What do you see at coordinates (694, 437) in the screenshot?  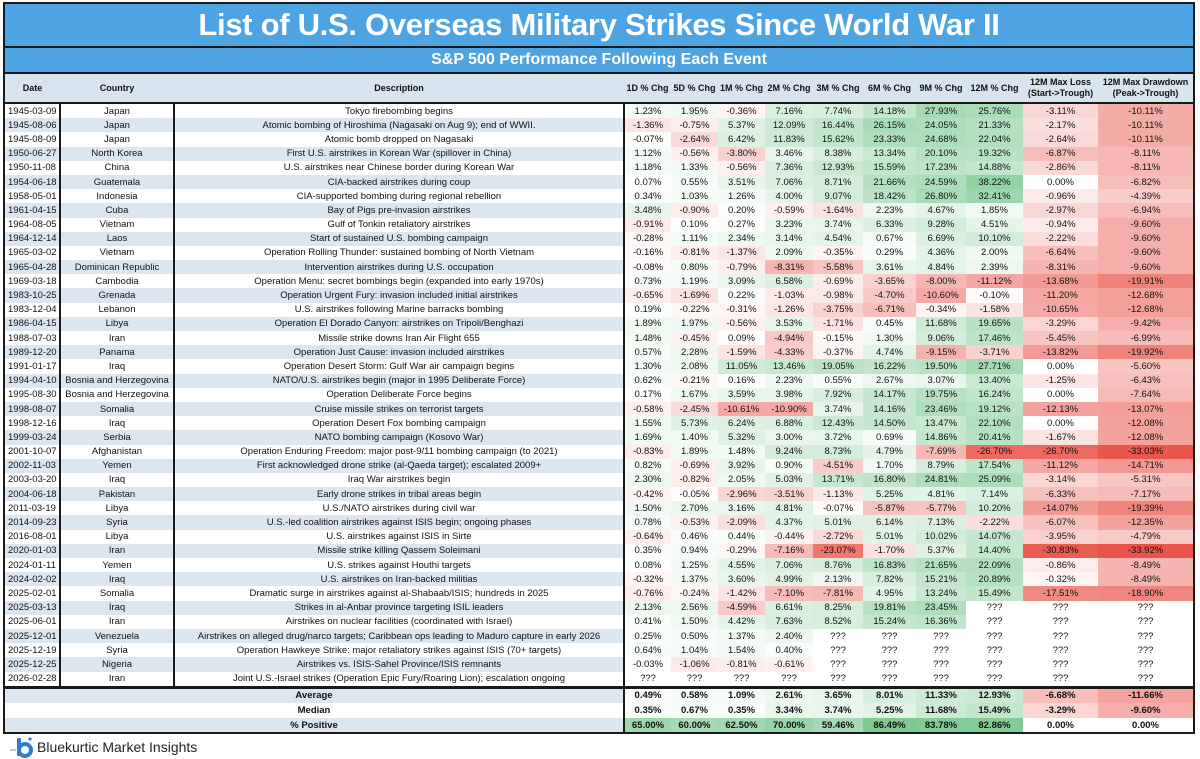 I see `value-cell: 1.40%` at bounding box center [694, 437].